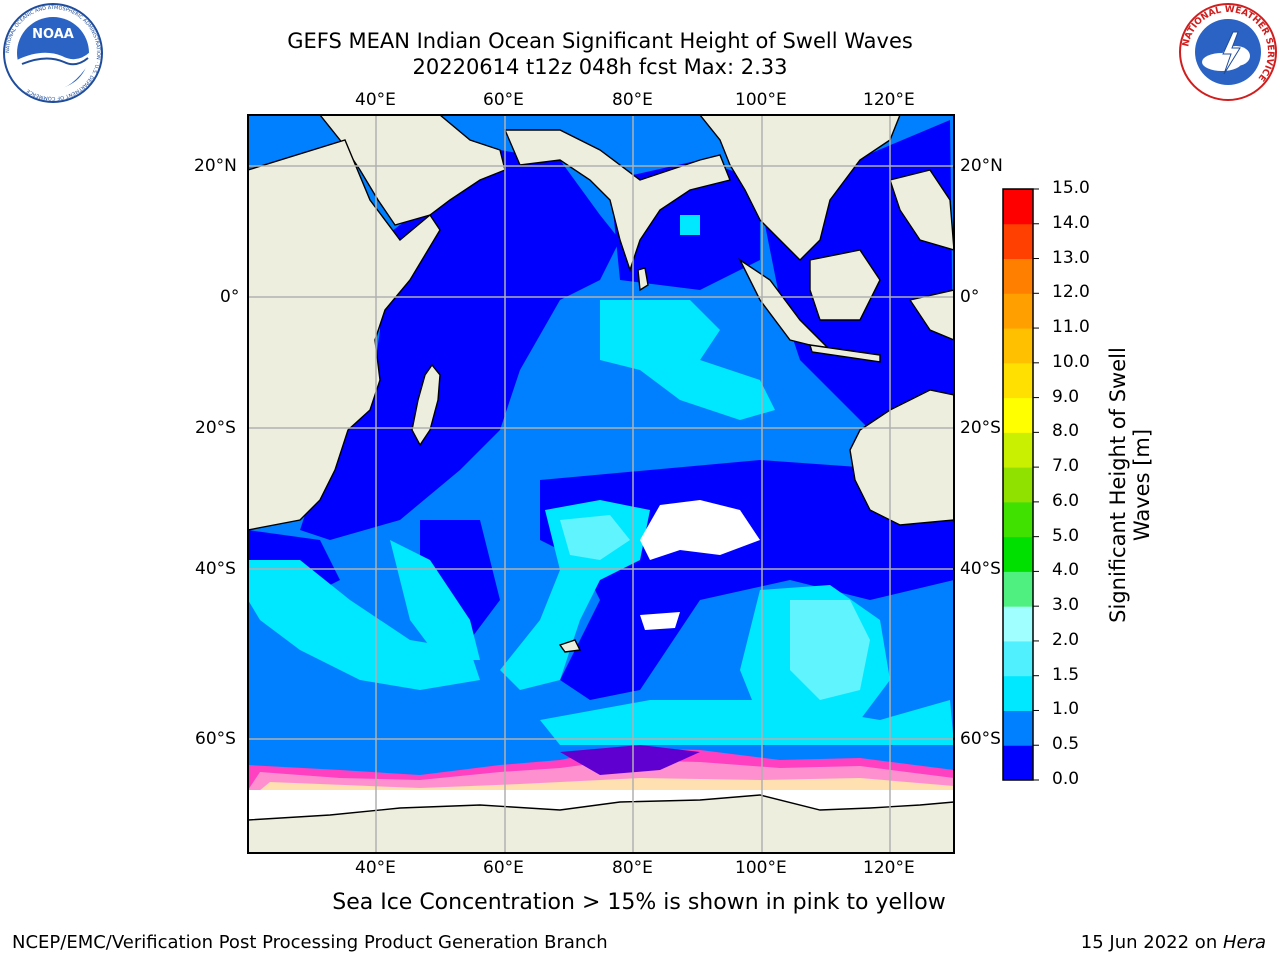 The height and width of the screenshot is (960, 1280). What do you see at coordinates (215, 739) in the screenshot?
I see `lat-label-left-60s: 60°S` at bounding box center [215, 739].